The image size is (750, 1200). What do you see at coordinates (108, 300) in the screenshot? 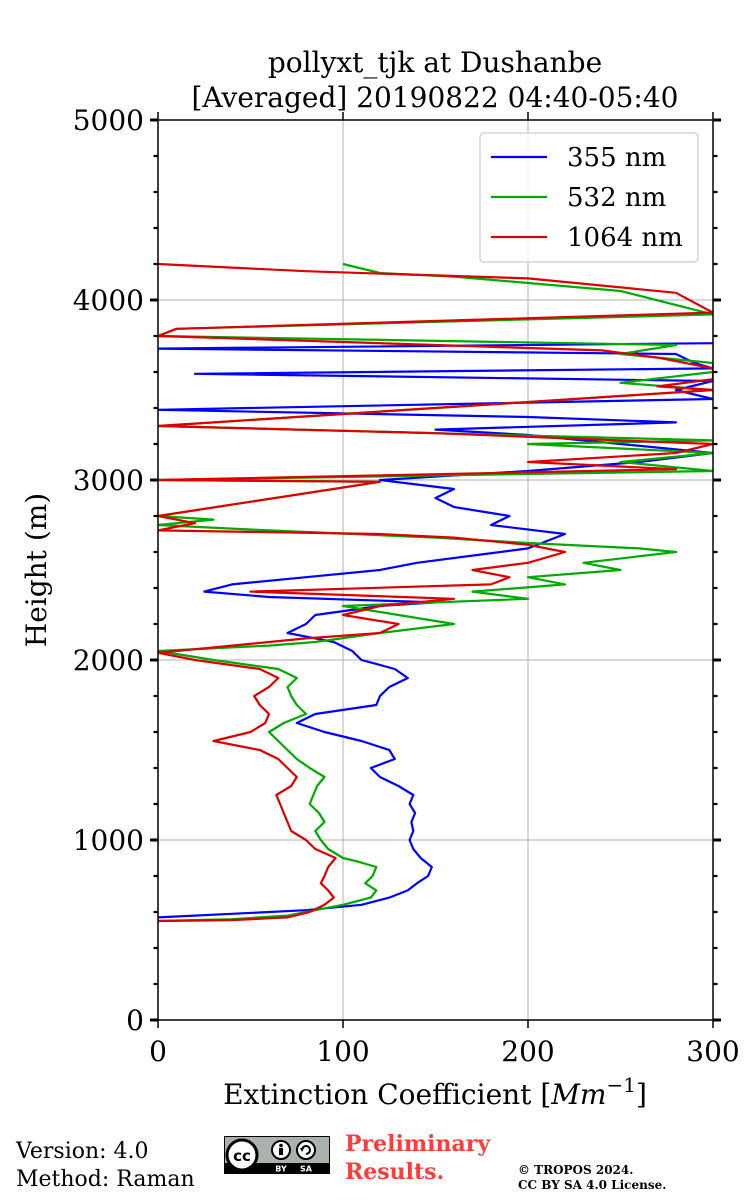
I see `y-tick-label: 4000` at bounding box center [108, 300].